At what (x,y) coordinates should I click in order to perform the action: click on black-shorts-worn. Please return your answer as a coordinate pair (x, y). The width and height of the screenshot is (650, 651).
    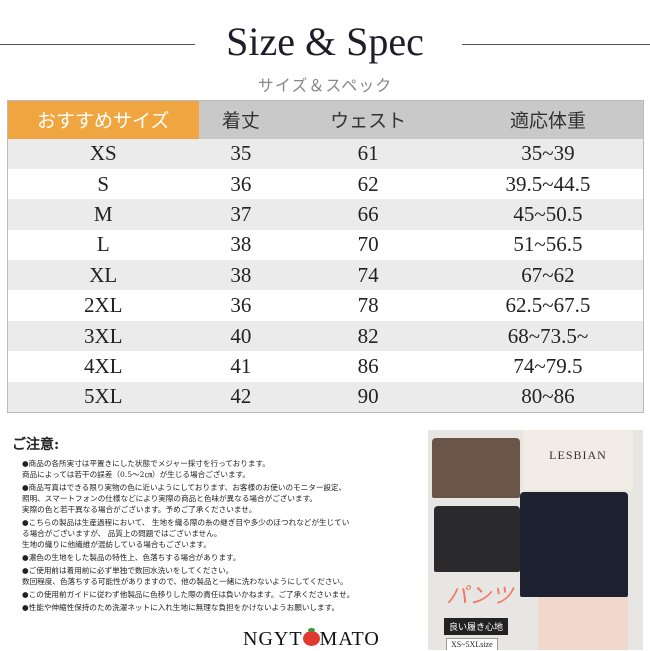
    Looking at the image, I should click on (574, 544).